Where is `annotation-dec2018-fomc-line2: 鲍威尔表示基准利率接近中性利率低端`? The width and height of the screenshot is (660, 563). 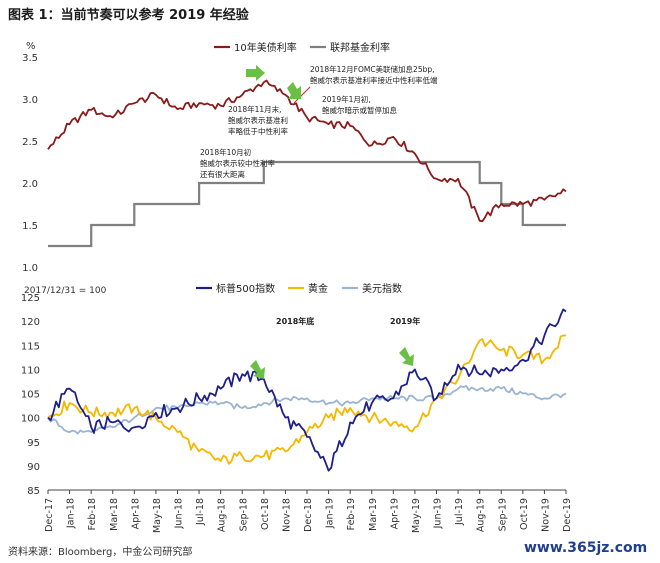
annotation-dec2018-fomc-line2: 鲍威尔表示基准利率接近中性利率低端 is located at coordinates (374, 80).